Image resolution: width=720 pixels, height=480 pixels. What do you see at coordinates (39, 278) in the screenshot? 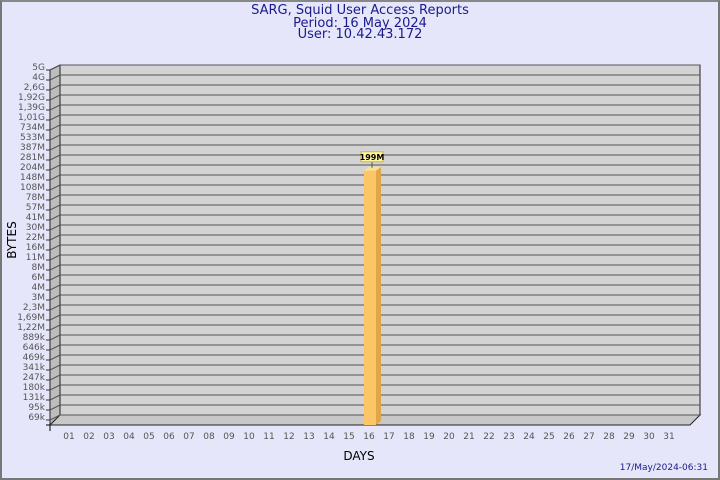
I see `y-tick-label: 6M` at bounding box center [39, 278].